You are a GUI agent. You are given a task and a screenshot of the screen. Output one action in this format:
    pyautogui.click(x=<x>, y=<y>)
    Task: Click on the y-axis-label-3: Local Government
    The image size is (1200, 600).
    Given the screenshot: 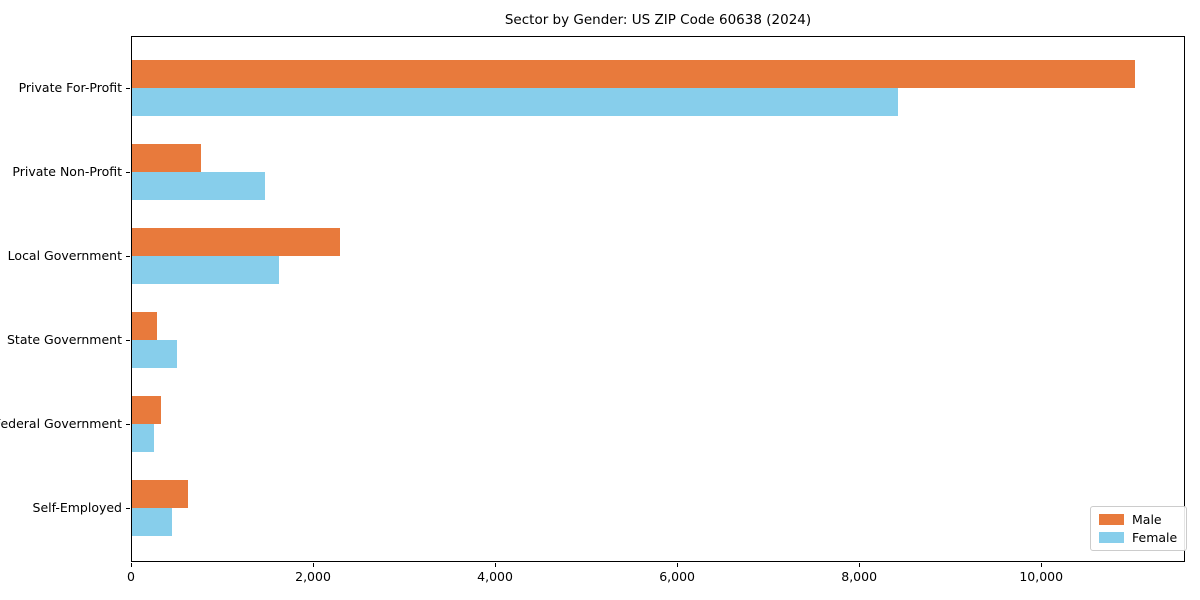 What is the action you would take?
    pyautogui.click(x=64, y=255)
    